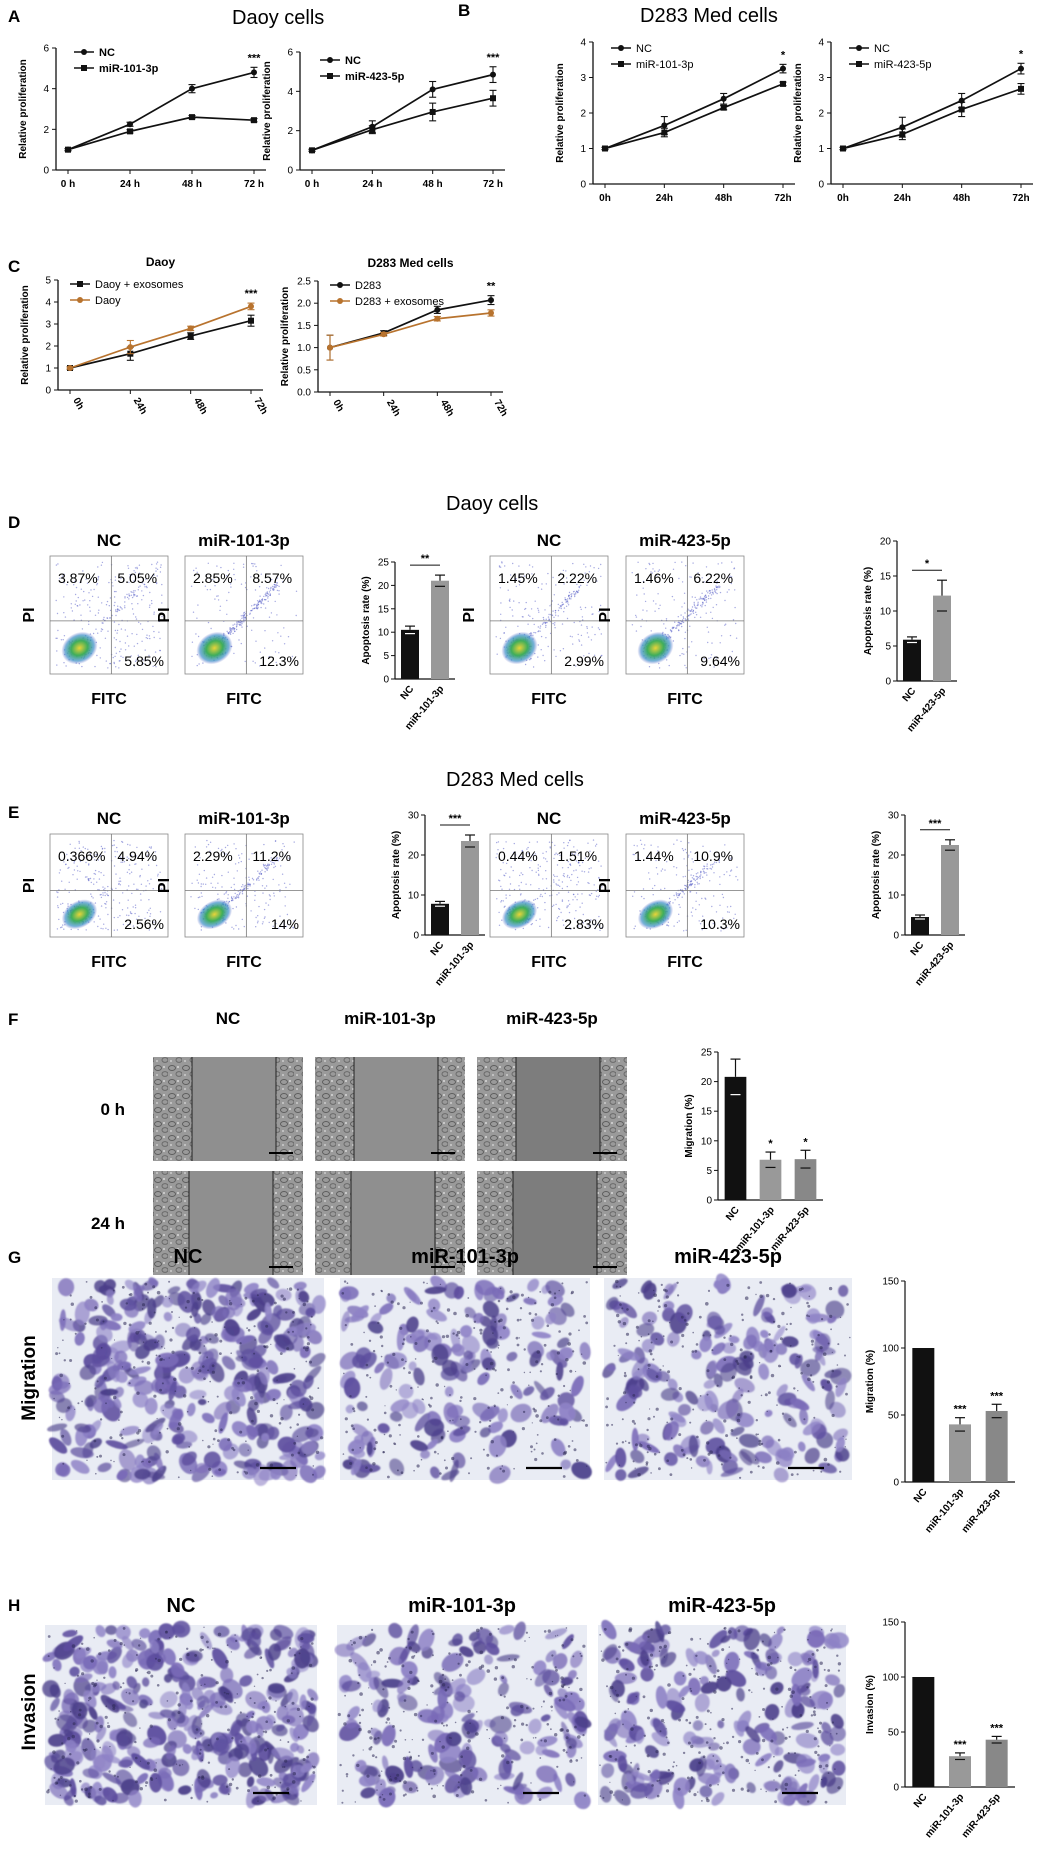 The width and height of the screenshot is (1040, 1858). Describe the element at coordinates (200, 406) in the screenshot. I see `x-tick-label: 48h` at that location.